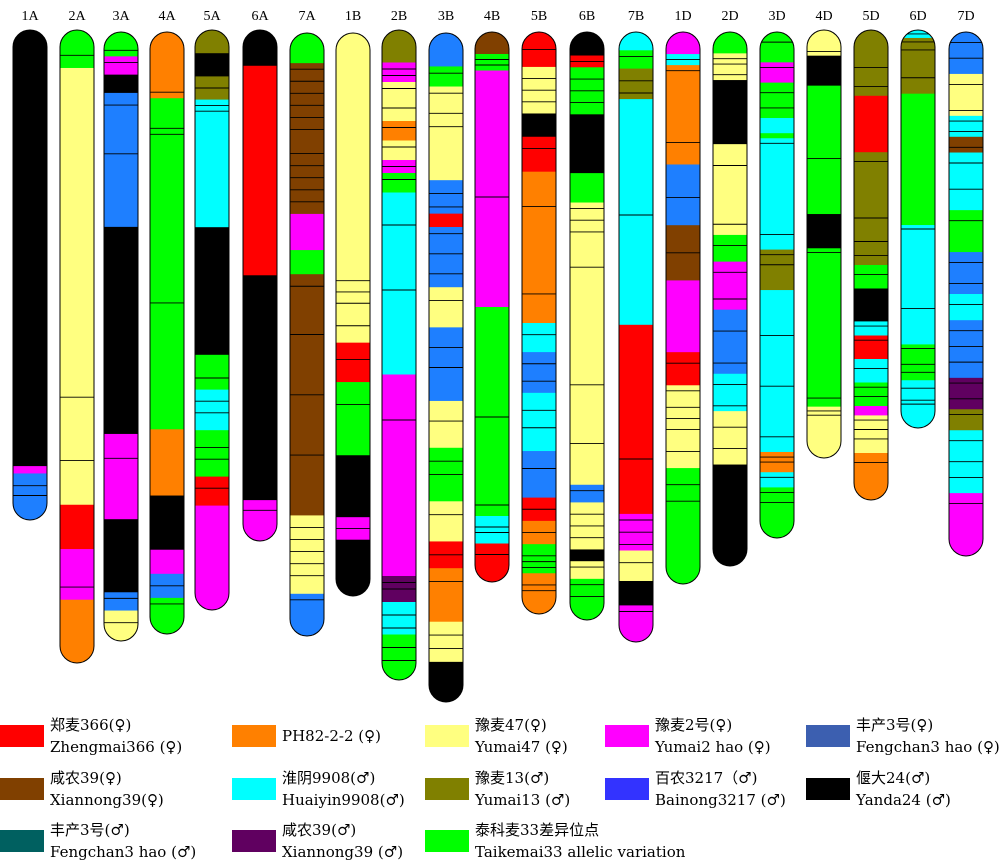 The image size is (1000, 863). What do you see at coordinates (521, 747) in the screenshot?
I see `legend-label-en: Yumai47 (♀)` at bounding box center [521, 747].